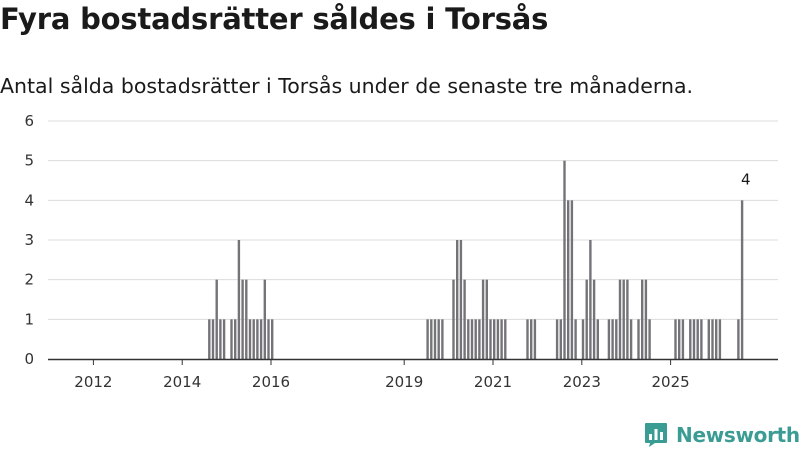  What do you see at coordinates (582, 382) in the screenshot?
I see `x-tick-label: 2023` at bounding box center [582, 382].